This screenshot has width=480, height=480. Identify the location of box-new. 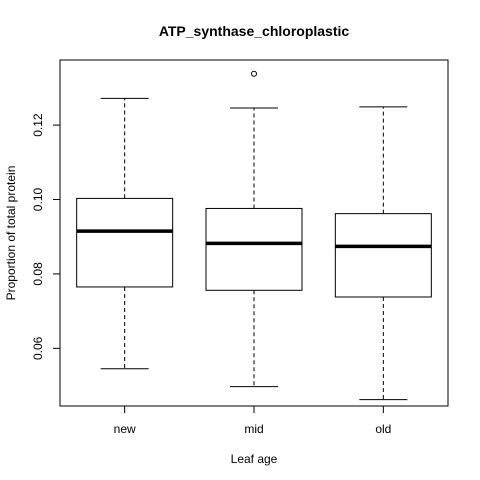
(125, 233).